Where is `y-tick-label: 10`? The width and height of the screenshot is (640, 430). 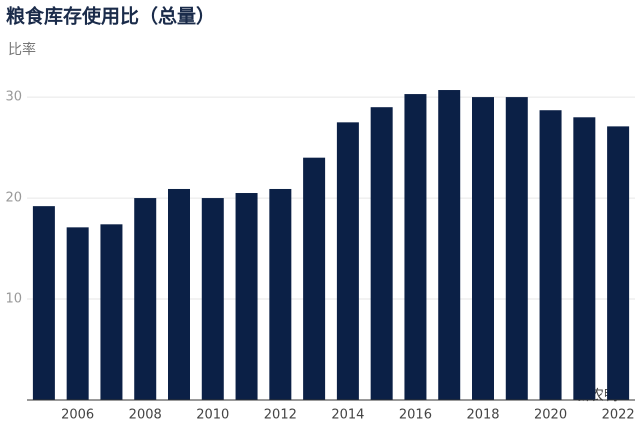
y-tick-label: 10 is located at coordinates (13, 299).